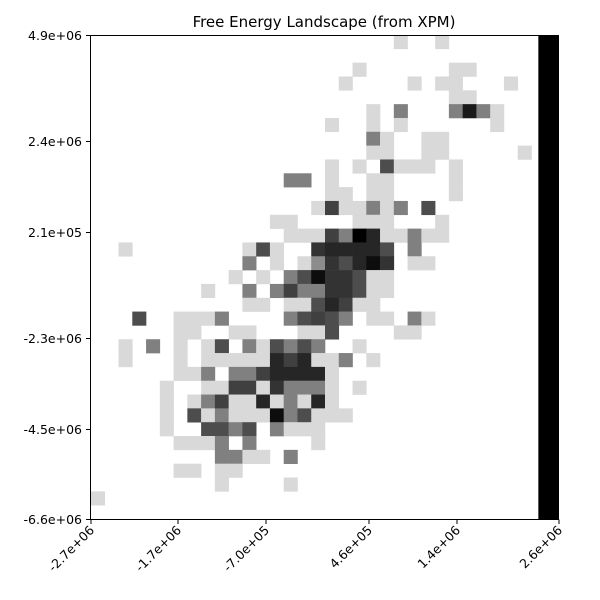 The image size is (600, 600). I want to click on x-tick-label: -2.7e+06, so click(71, 548).